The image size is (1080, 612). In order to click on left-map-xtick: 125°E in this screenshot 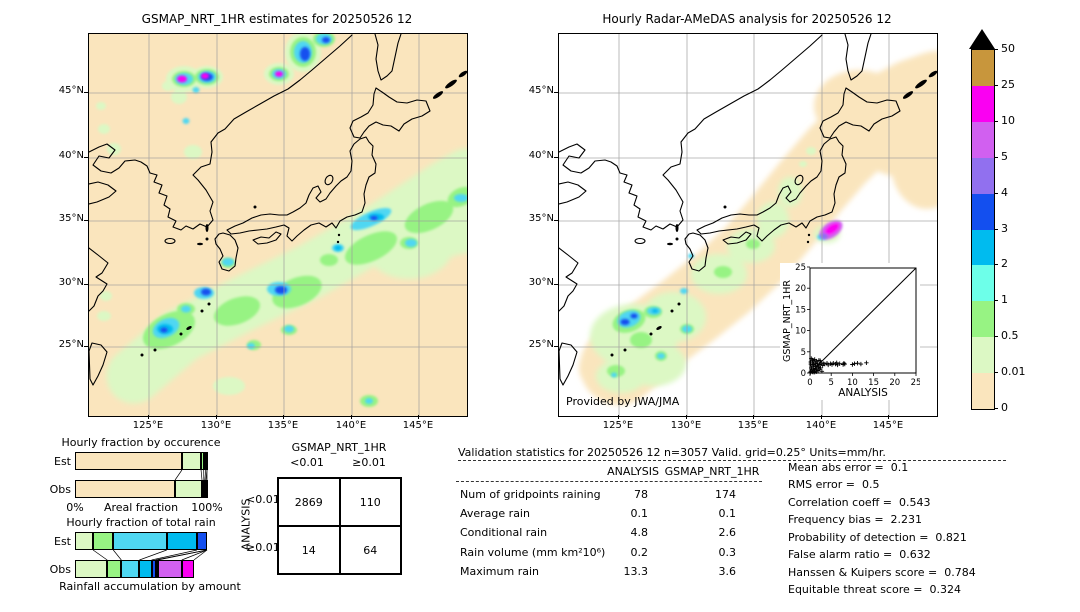, I will do `click(148, 425)`.